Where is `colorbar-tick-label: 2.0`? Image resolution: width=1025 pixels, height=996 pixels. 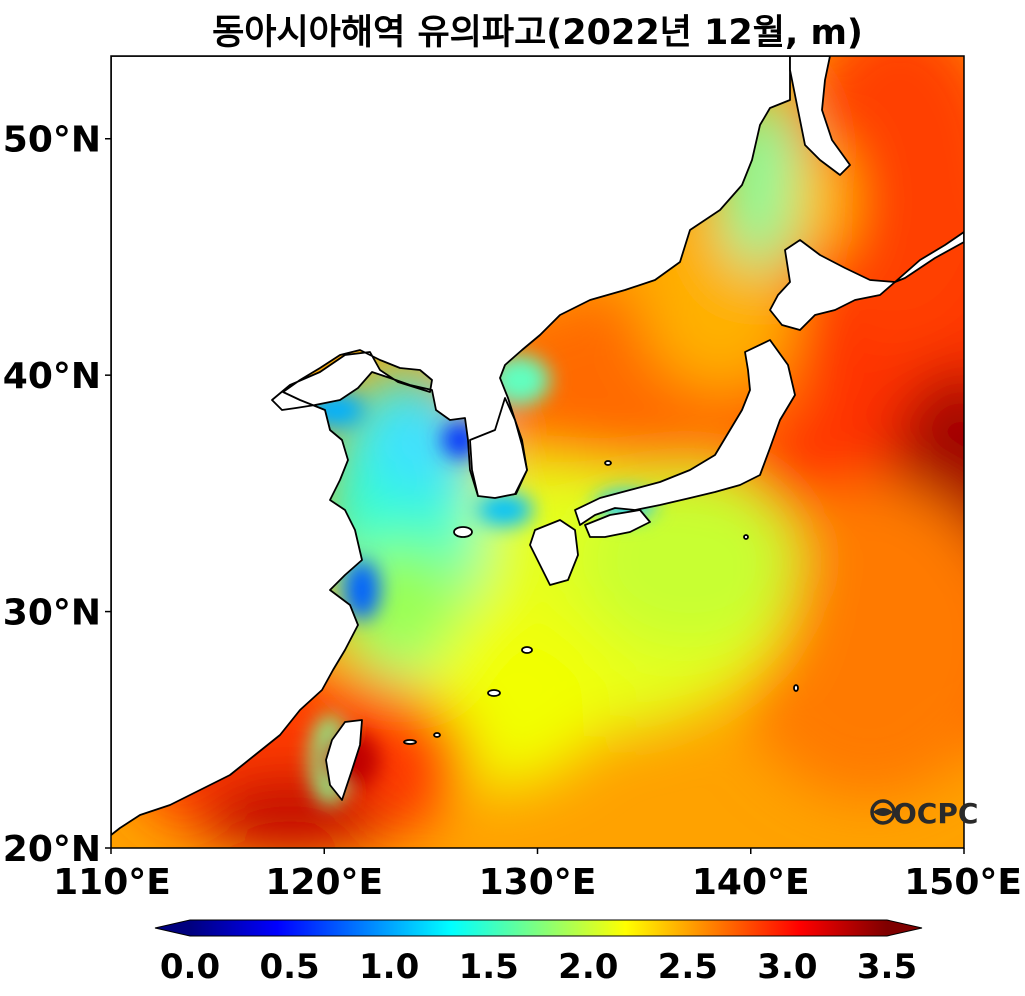 colorbar-tick-label: 2.0 is located at coordinates (588, 967).